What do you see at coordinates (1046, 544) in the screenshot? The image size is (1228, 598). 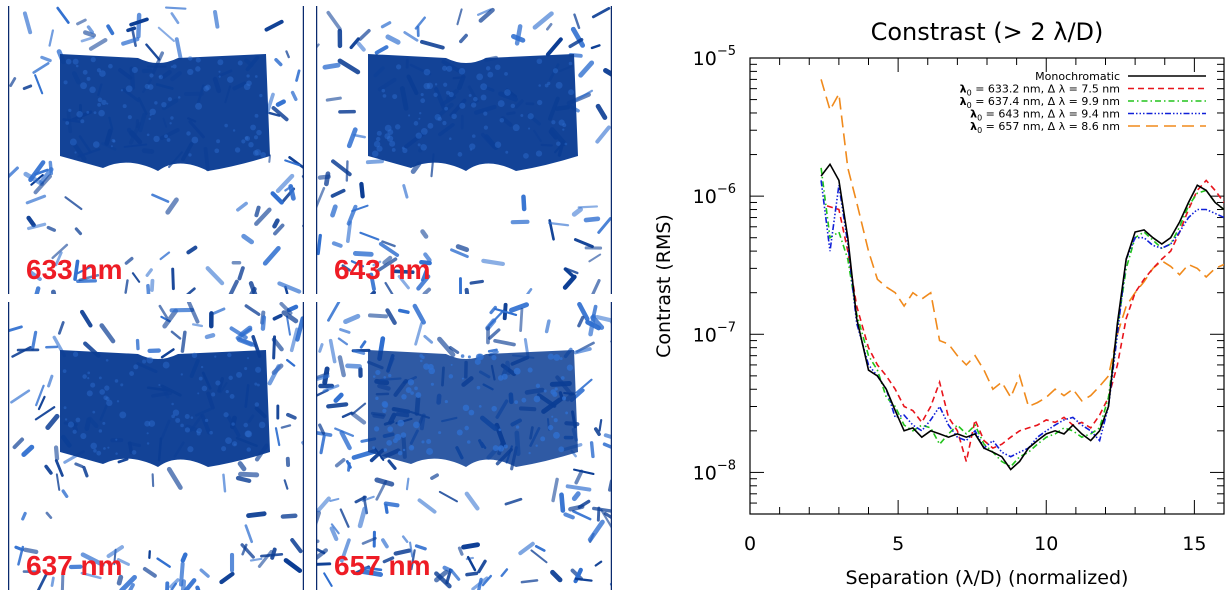 I see `x-tick-label: 10` at bounding box center [1046, 544].